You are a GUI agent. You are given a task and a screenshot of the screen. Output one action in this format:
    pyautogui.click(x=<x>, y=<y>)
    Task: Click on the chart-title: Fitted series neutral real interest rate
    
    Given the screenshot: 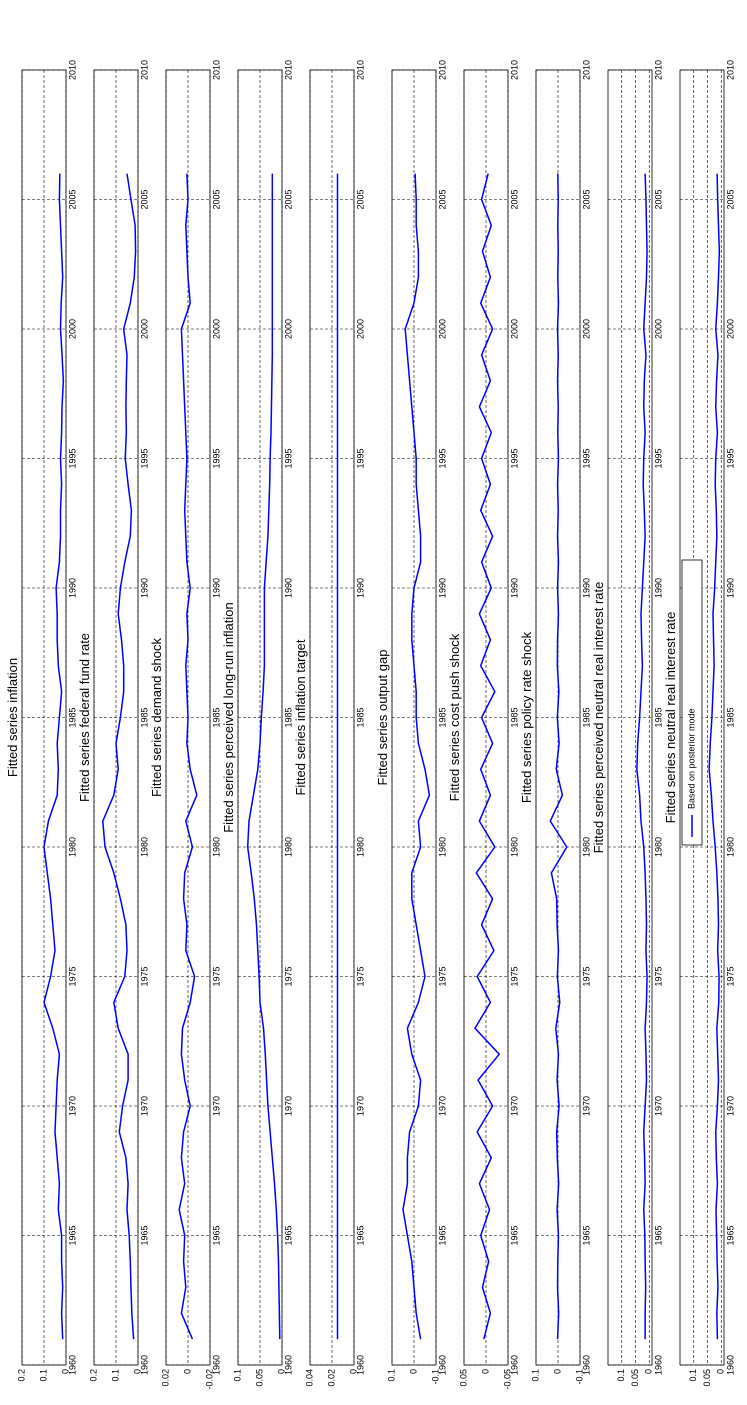 What is the action you would take?
    pyautogui.click(x=670, y=718)
    